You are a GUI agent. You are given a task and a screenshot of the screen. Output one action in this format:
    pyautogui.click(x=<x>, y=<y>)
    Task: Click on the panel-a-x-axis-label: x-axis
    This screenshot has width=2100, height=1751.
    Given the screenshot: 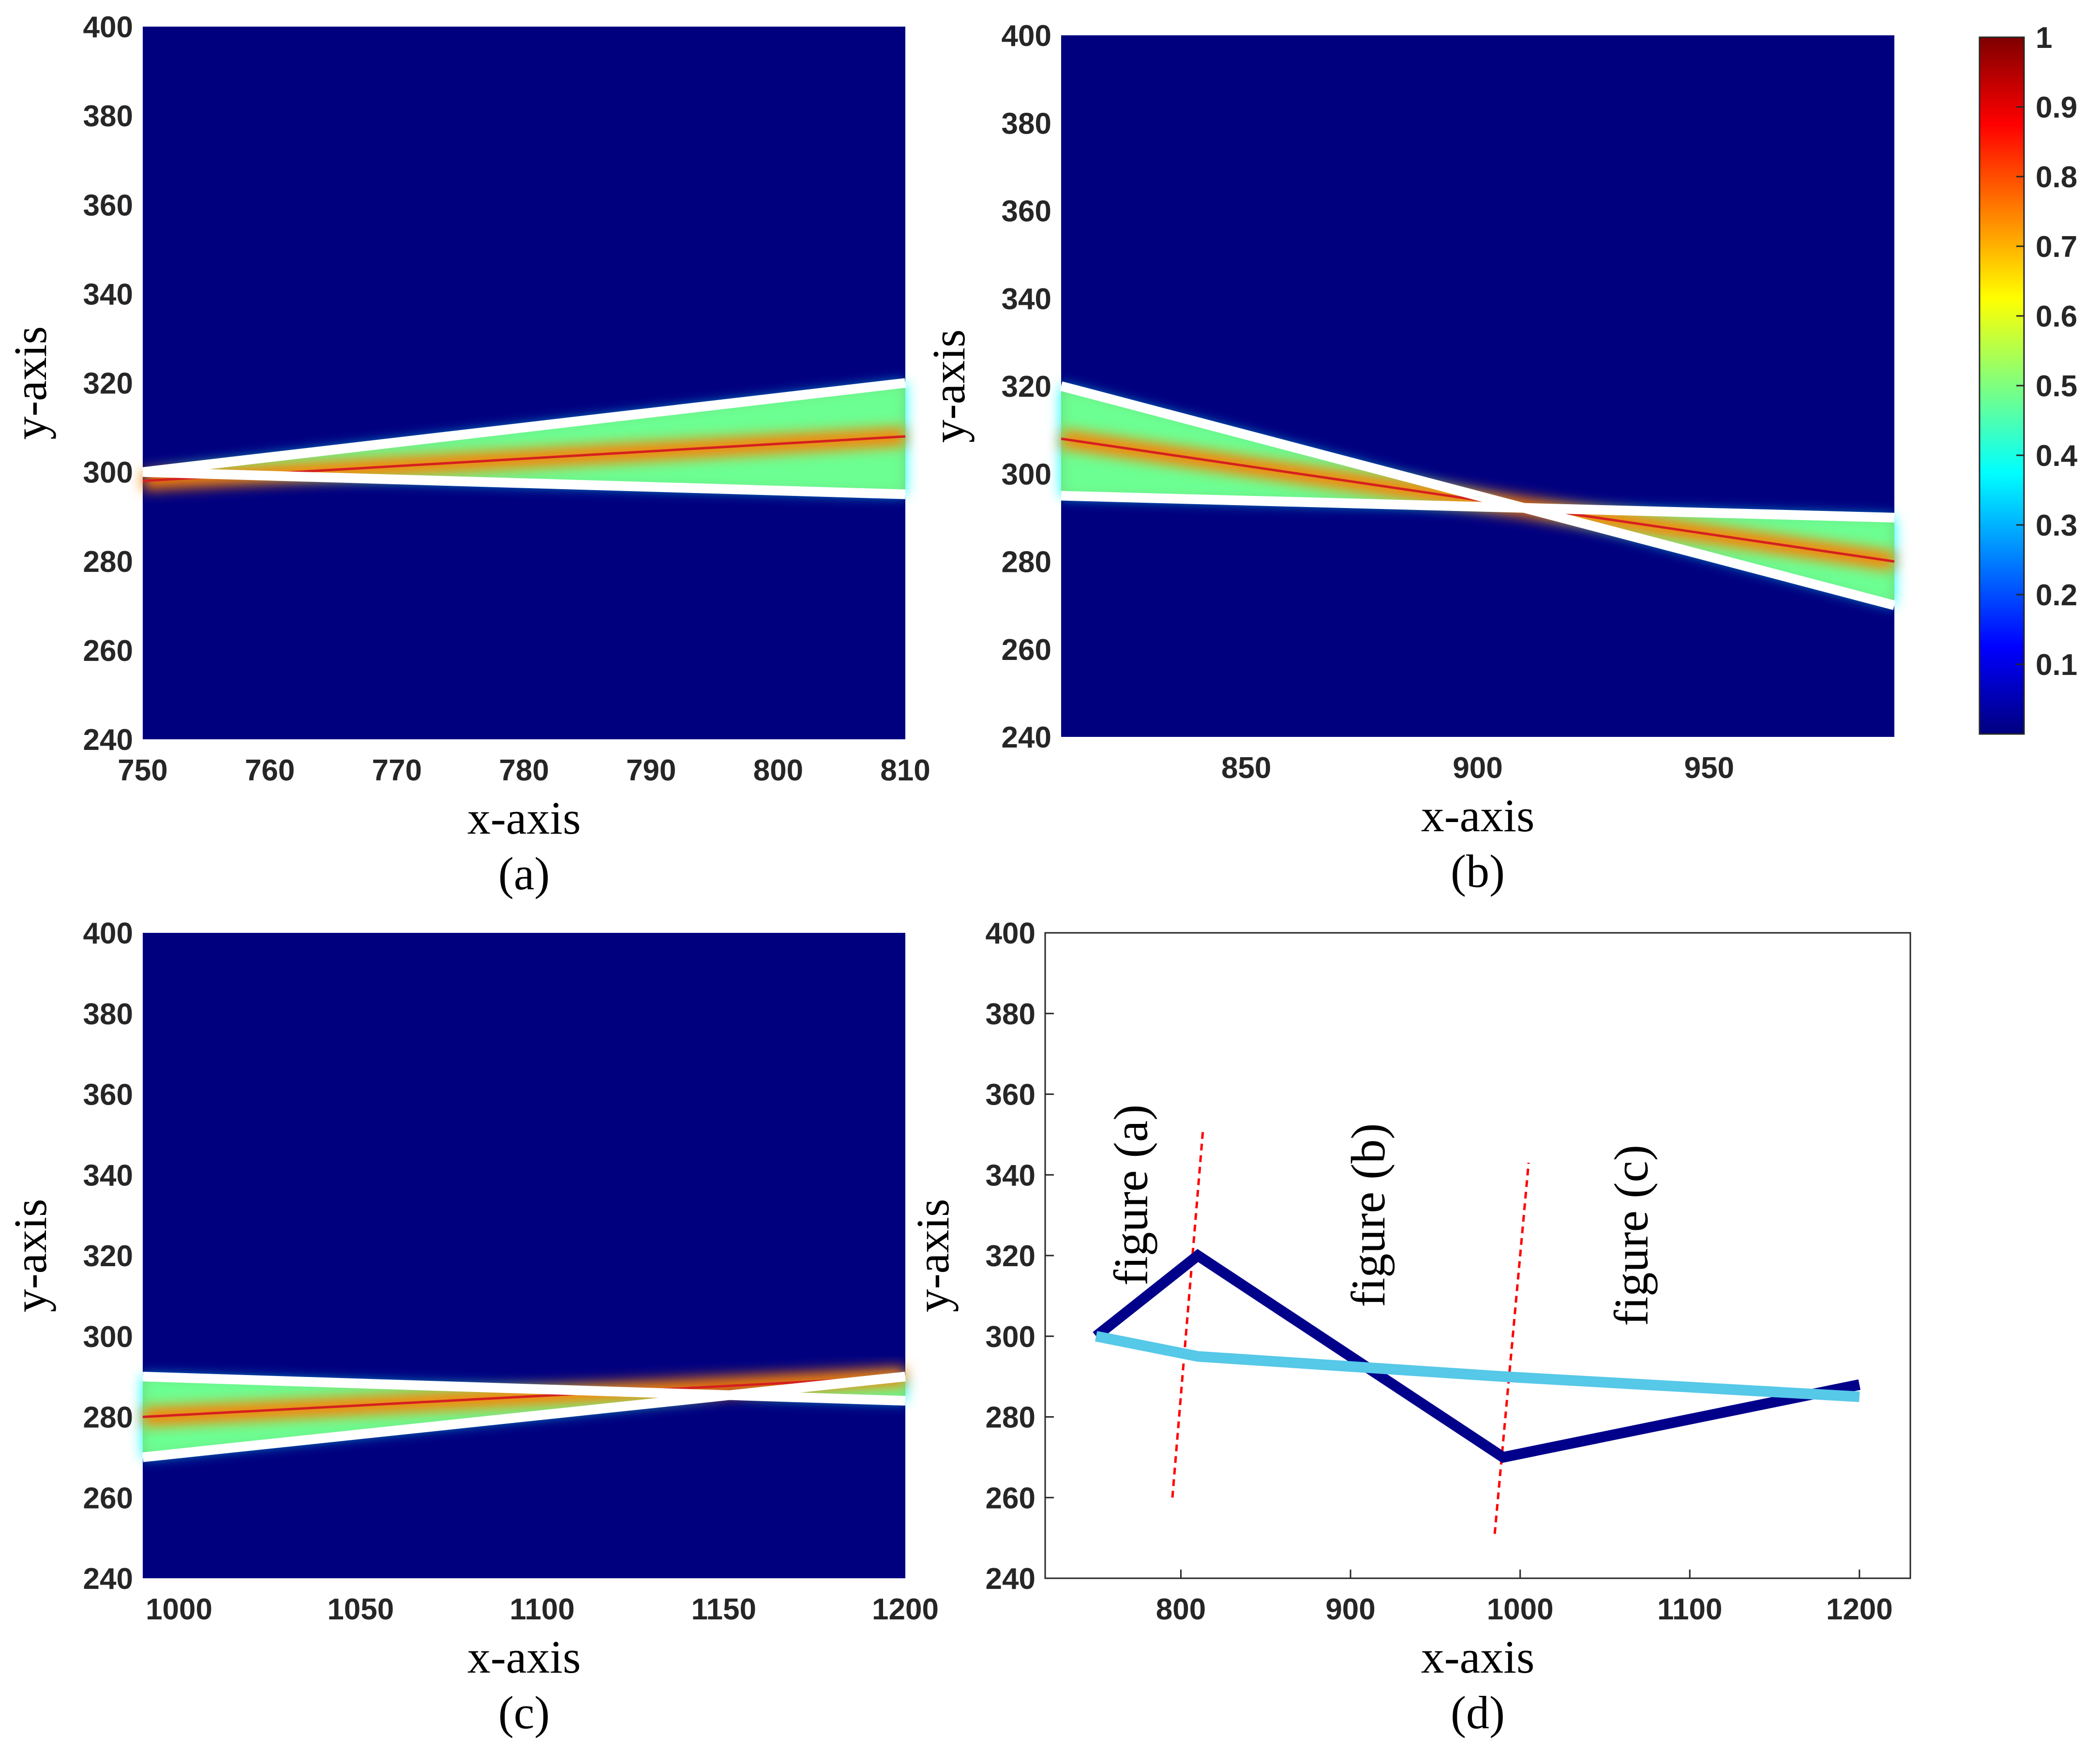 What is the action you would take?
    pyautogui.click(x=524, y=818)
    